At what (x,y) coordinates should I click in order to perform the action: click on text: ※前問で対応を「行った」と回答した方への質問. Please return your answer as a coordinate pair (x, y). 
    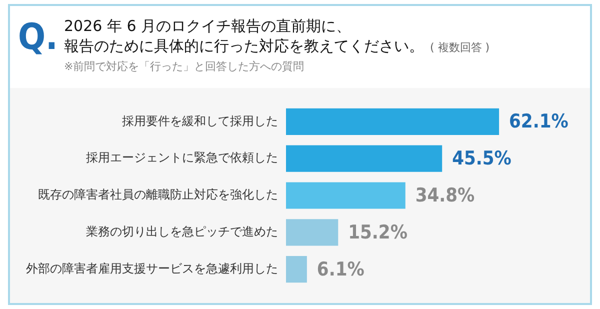
    Looking at the image, I should click on (185, 66).